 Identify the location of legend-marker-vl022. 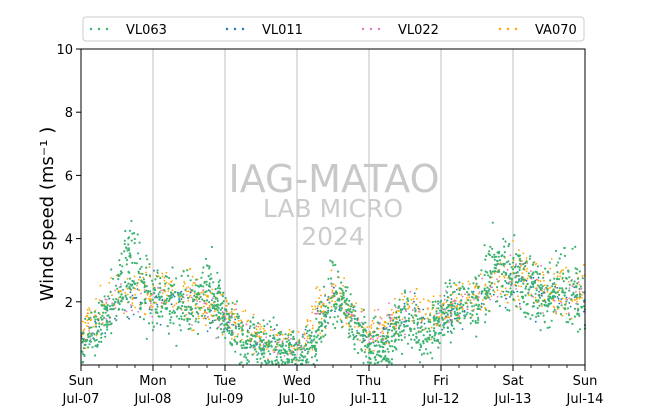
(371, 29).